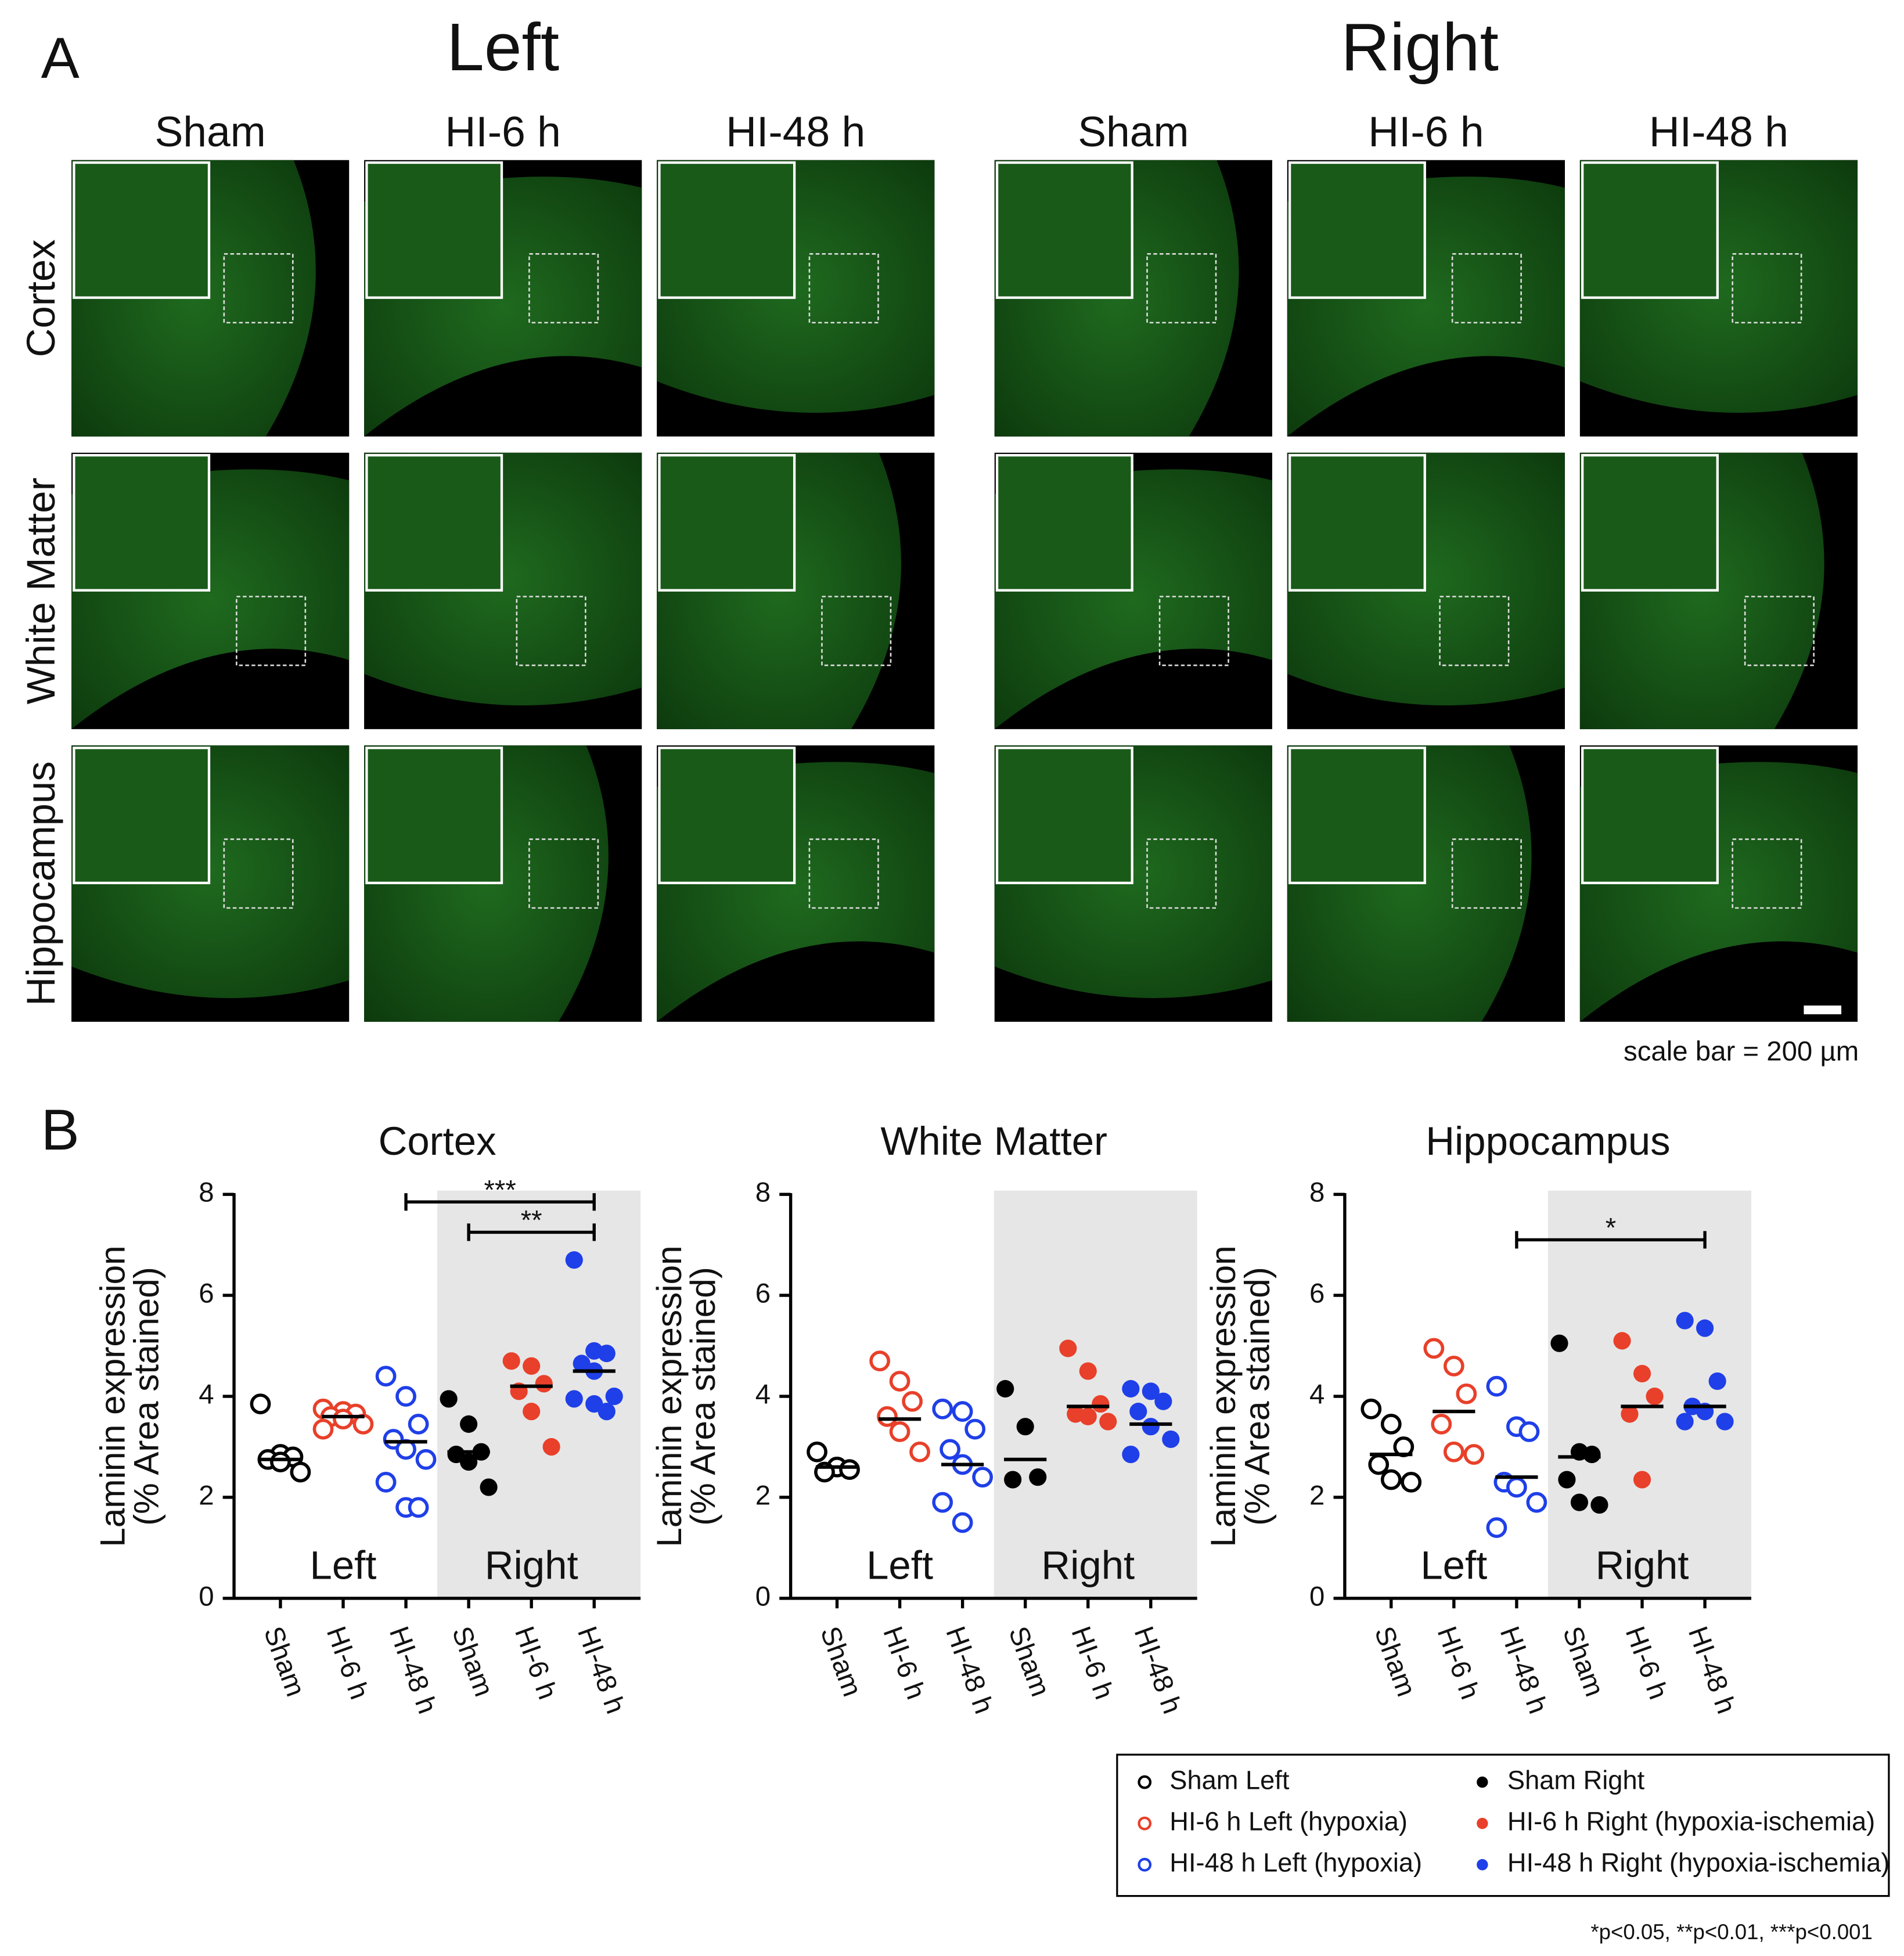 This screenshot has height=1956, width=1904. Describe the element at coordinates (1742, 1051) in the screenshot. I see `scale-bar-label: scale bar = 200 µm` at that location.